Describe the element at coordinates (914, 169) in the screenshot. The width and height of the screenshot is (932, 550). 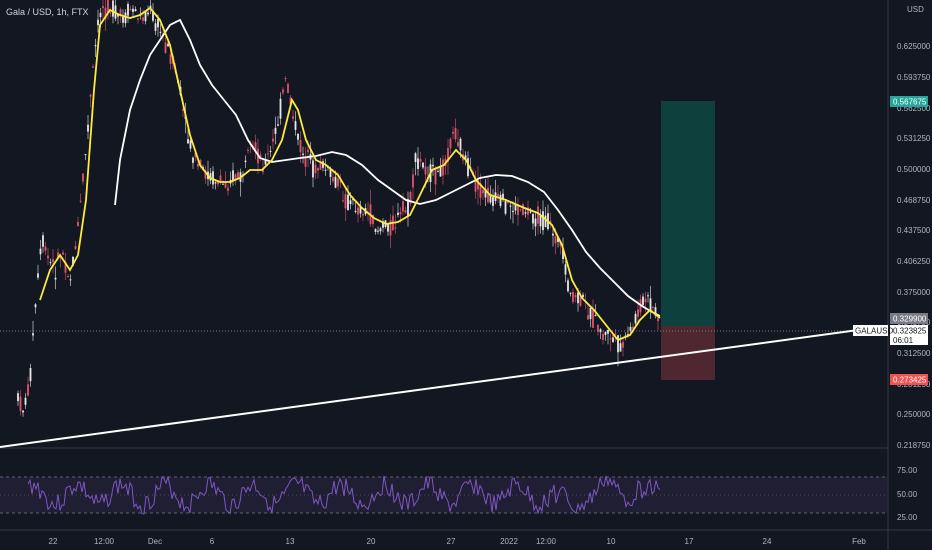
I see `price-tick-label: 0.500000` at that location.